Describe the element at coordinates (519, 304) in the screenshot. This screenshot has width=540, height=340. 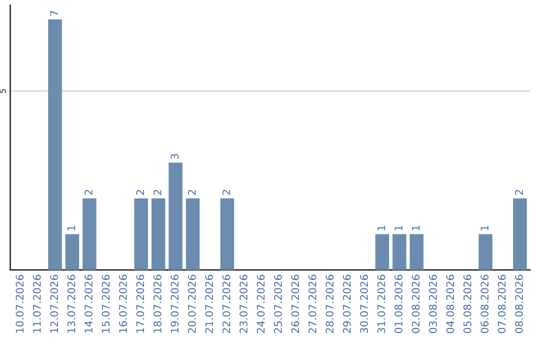
I see `x-tick-label: 08.08.2026` at that location.